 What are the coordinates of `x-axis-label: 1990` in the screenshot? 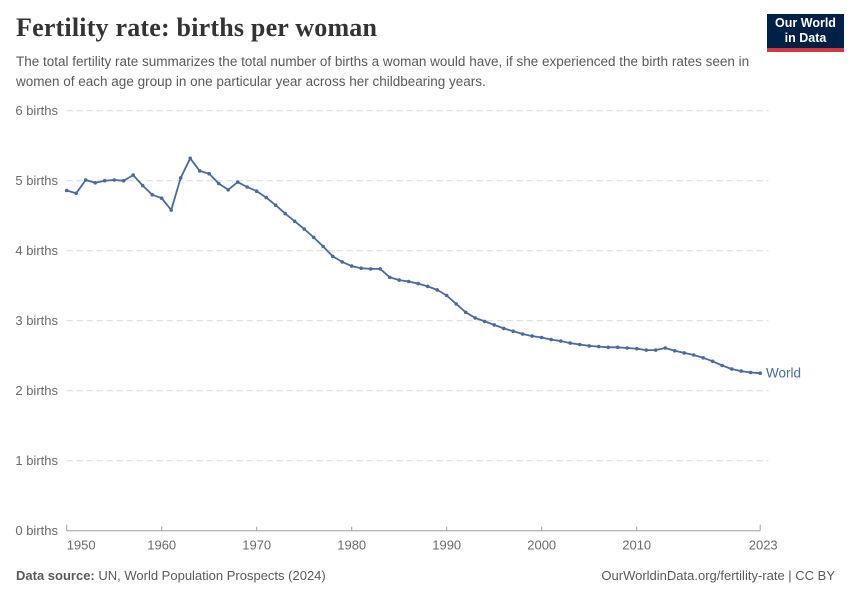 It's located at (446, 545).